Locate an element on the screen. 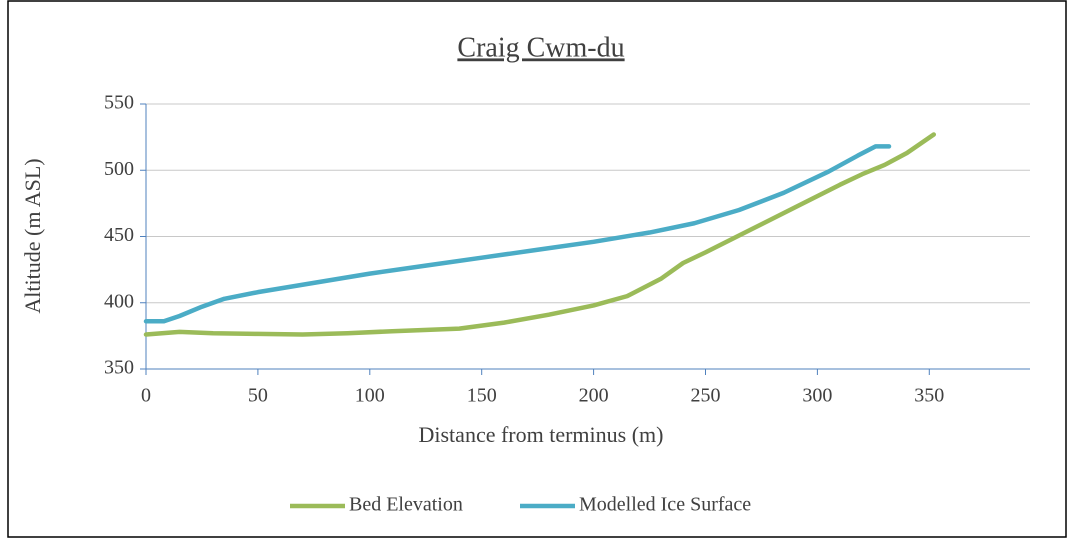  x-tick-label: 350 is located at coordinates (929, 396).